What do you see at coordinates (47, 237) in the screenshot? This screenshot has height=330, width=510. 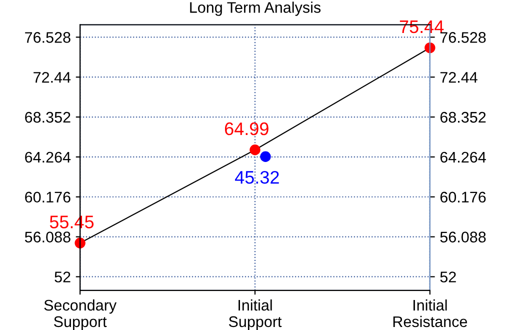 I see `y-tick-label: 56.088` at bounding box center [47, 237].